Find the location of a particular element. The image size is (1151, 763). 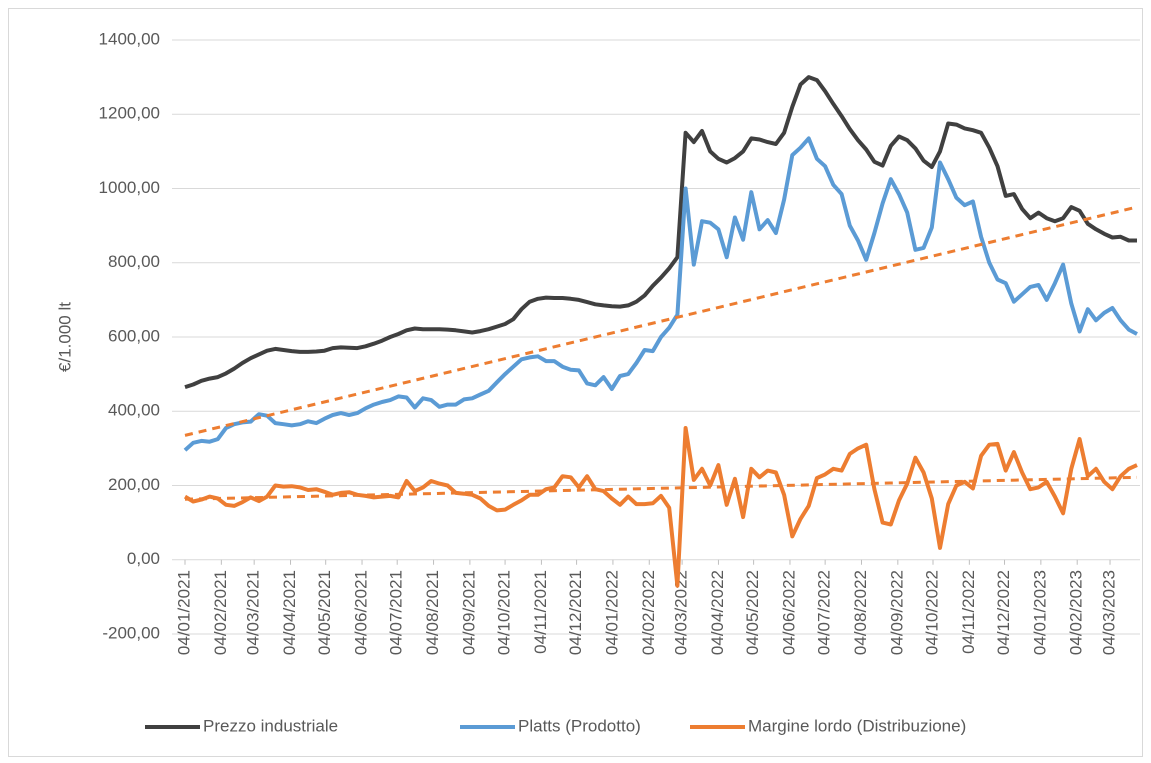

x-tick-label: 04/01/2021 is located at coordinates (183, 612).